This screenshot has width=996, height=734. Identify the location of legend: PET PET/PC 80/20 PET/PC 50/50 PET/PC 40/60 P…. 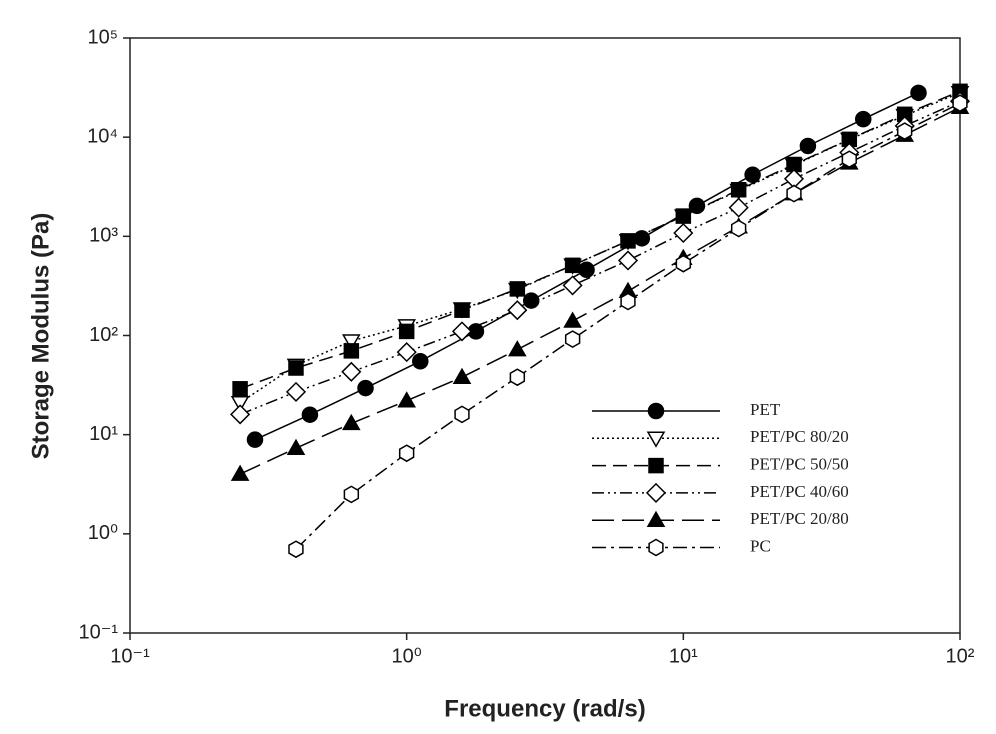
(720, 478).